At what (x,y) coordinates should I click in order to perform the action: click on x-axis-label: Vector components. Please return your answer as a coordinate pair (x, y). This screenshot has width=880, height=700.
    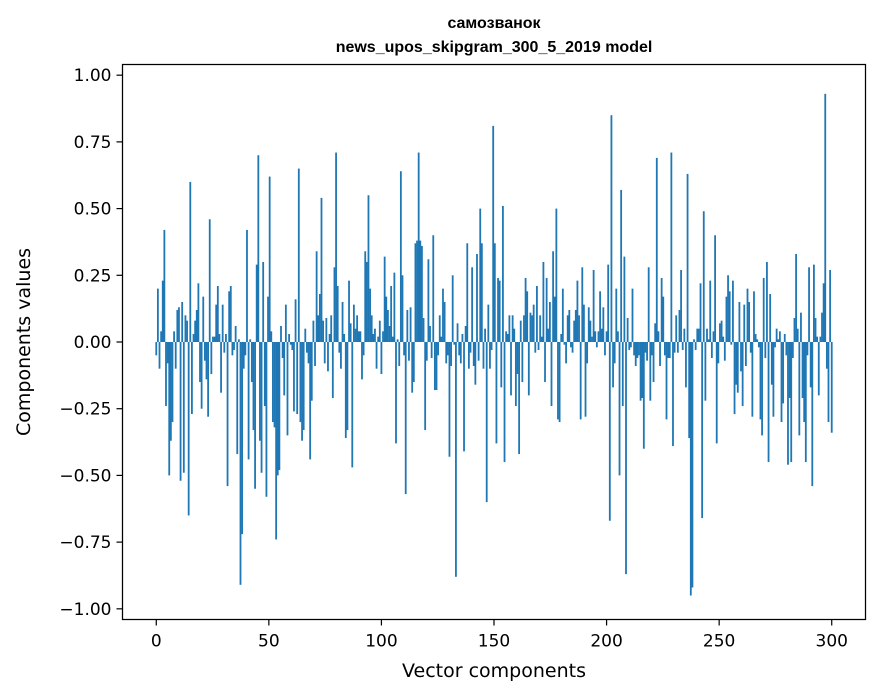
    Looking at the image, I should click on (494, 671).